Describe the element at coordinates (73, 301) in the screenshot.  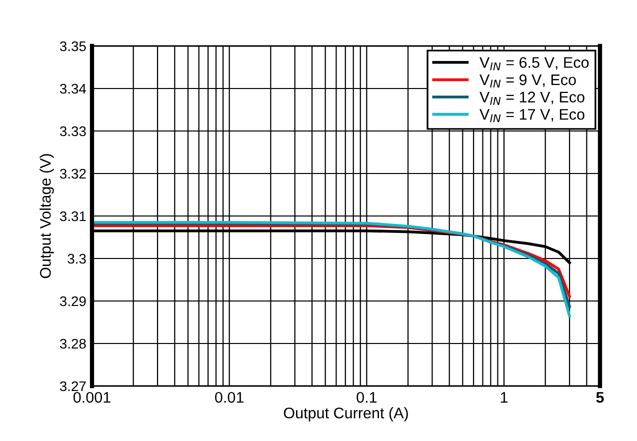
I see `y-tick-label: 3.29` at that location.